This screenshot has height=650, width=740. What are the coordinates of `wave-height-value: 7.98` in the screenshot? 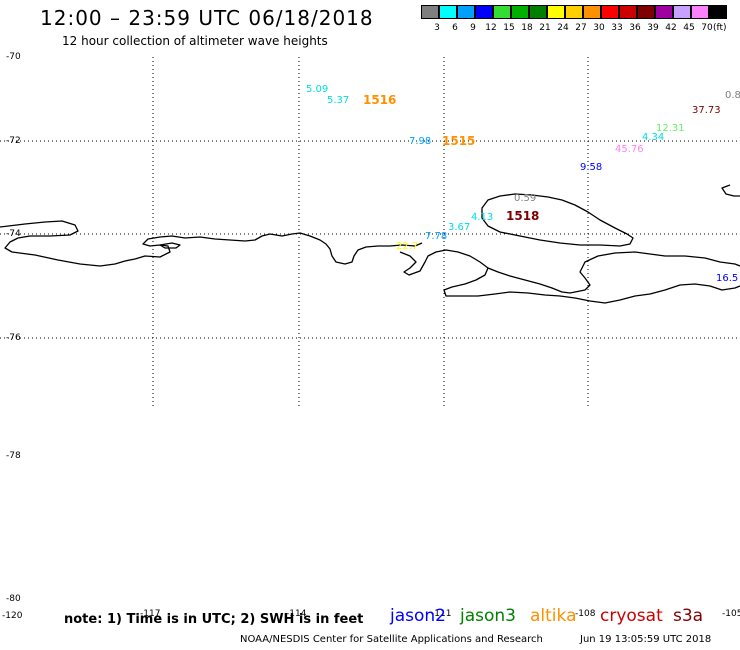 It's located at (420, 141).